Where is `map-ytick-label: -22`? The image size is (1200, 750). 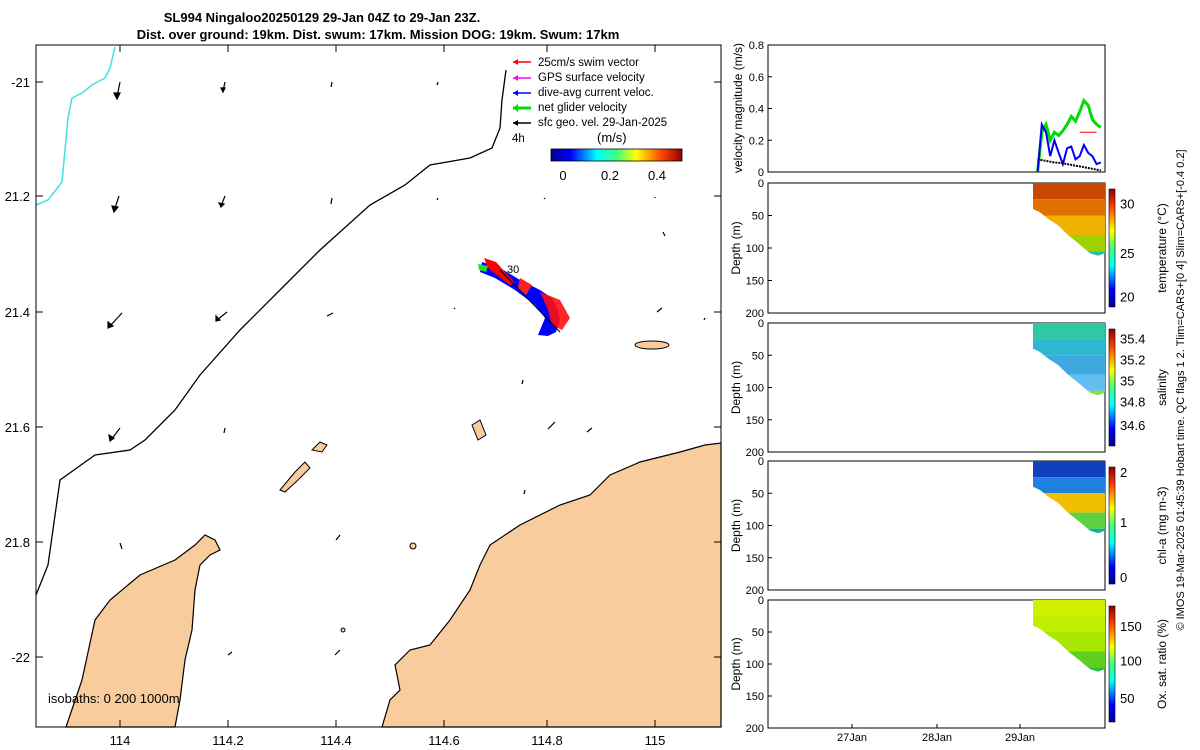
map-ytick-label: -22 is located at coordinates (20, 657).